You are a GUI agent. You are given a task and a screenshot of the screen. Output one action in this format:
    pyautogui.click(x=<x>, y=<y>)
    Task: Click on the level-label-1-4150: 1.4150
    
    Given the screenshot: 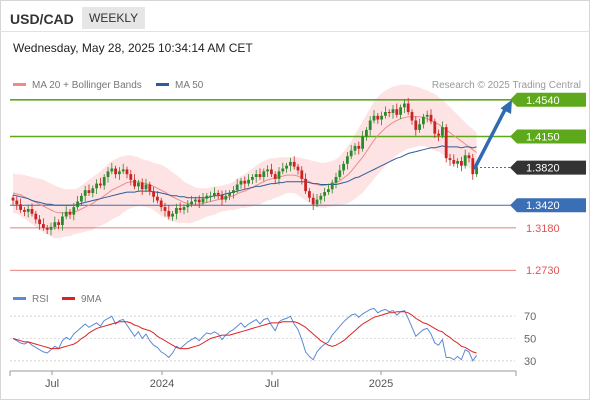 What is the action you would take?
    pyautogui.click(x=543, y=138)
    